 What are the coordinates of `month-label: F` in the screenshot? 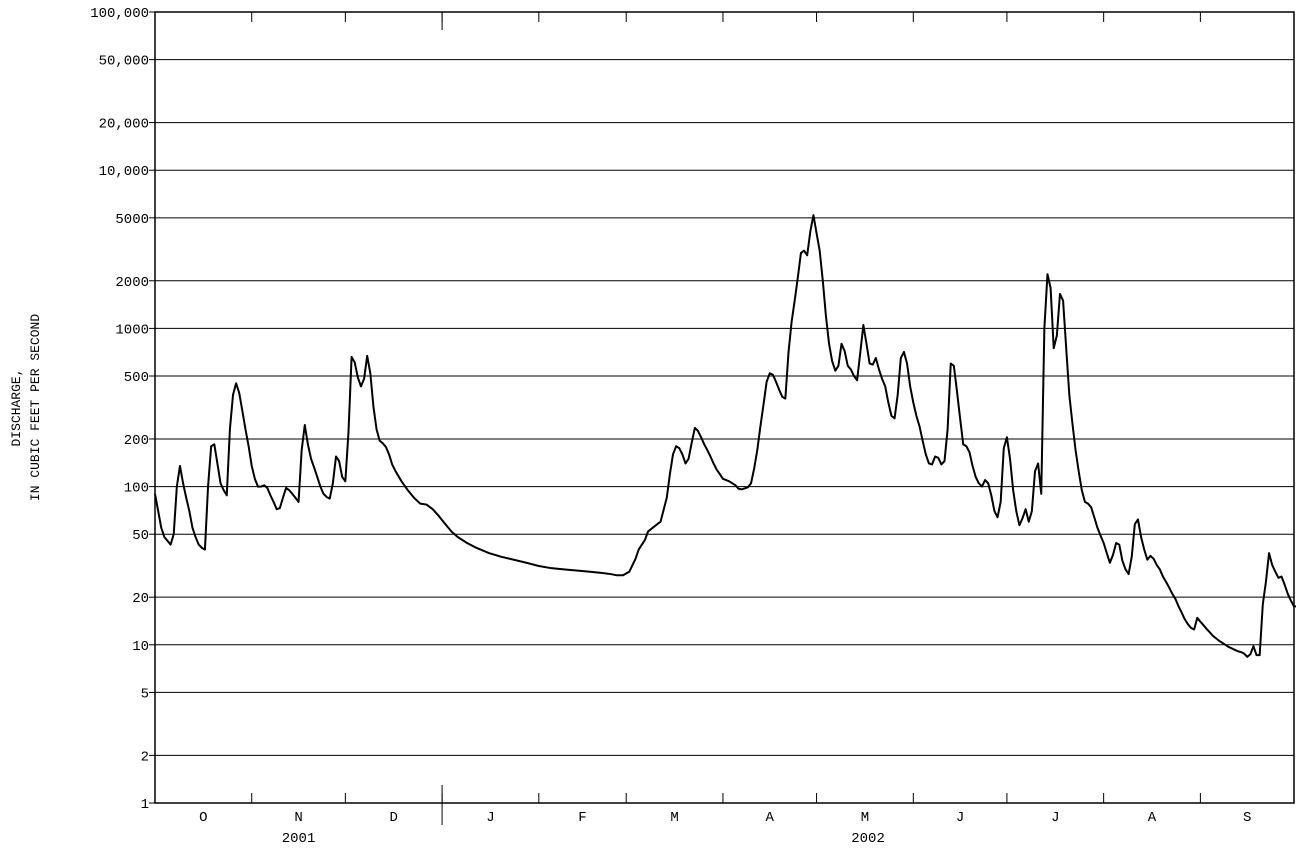 It's located at (582, 818).